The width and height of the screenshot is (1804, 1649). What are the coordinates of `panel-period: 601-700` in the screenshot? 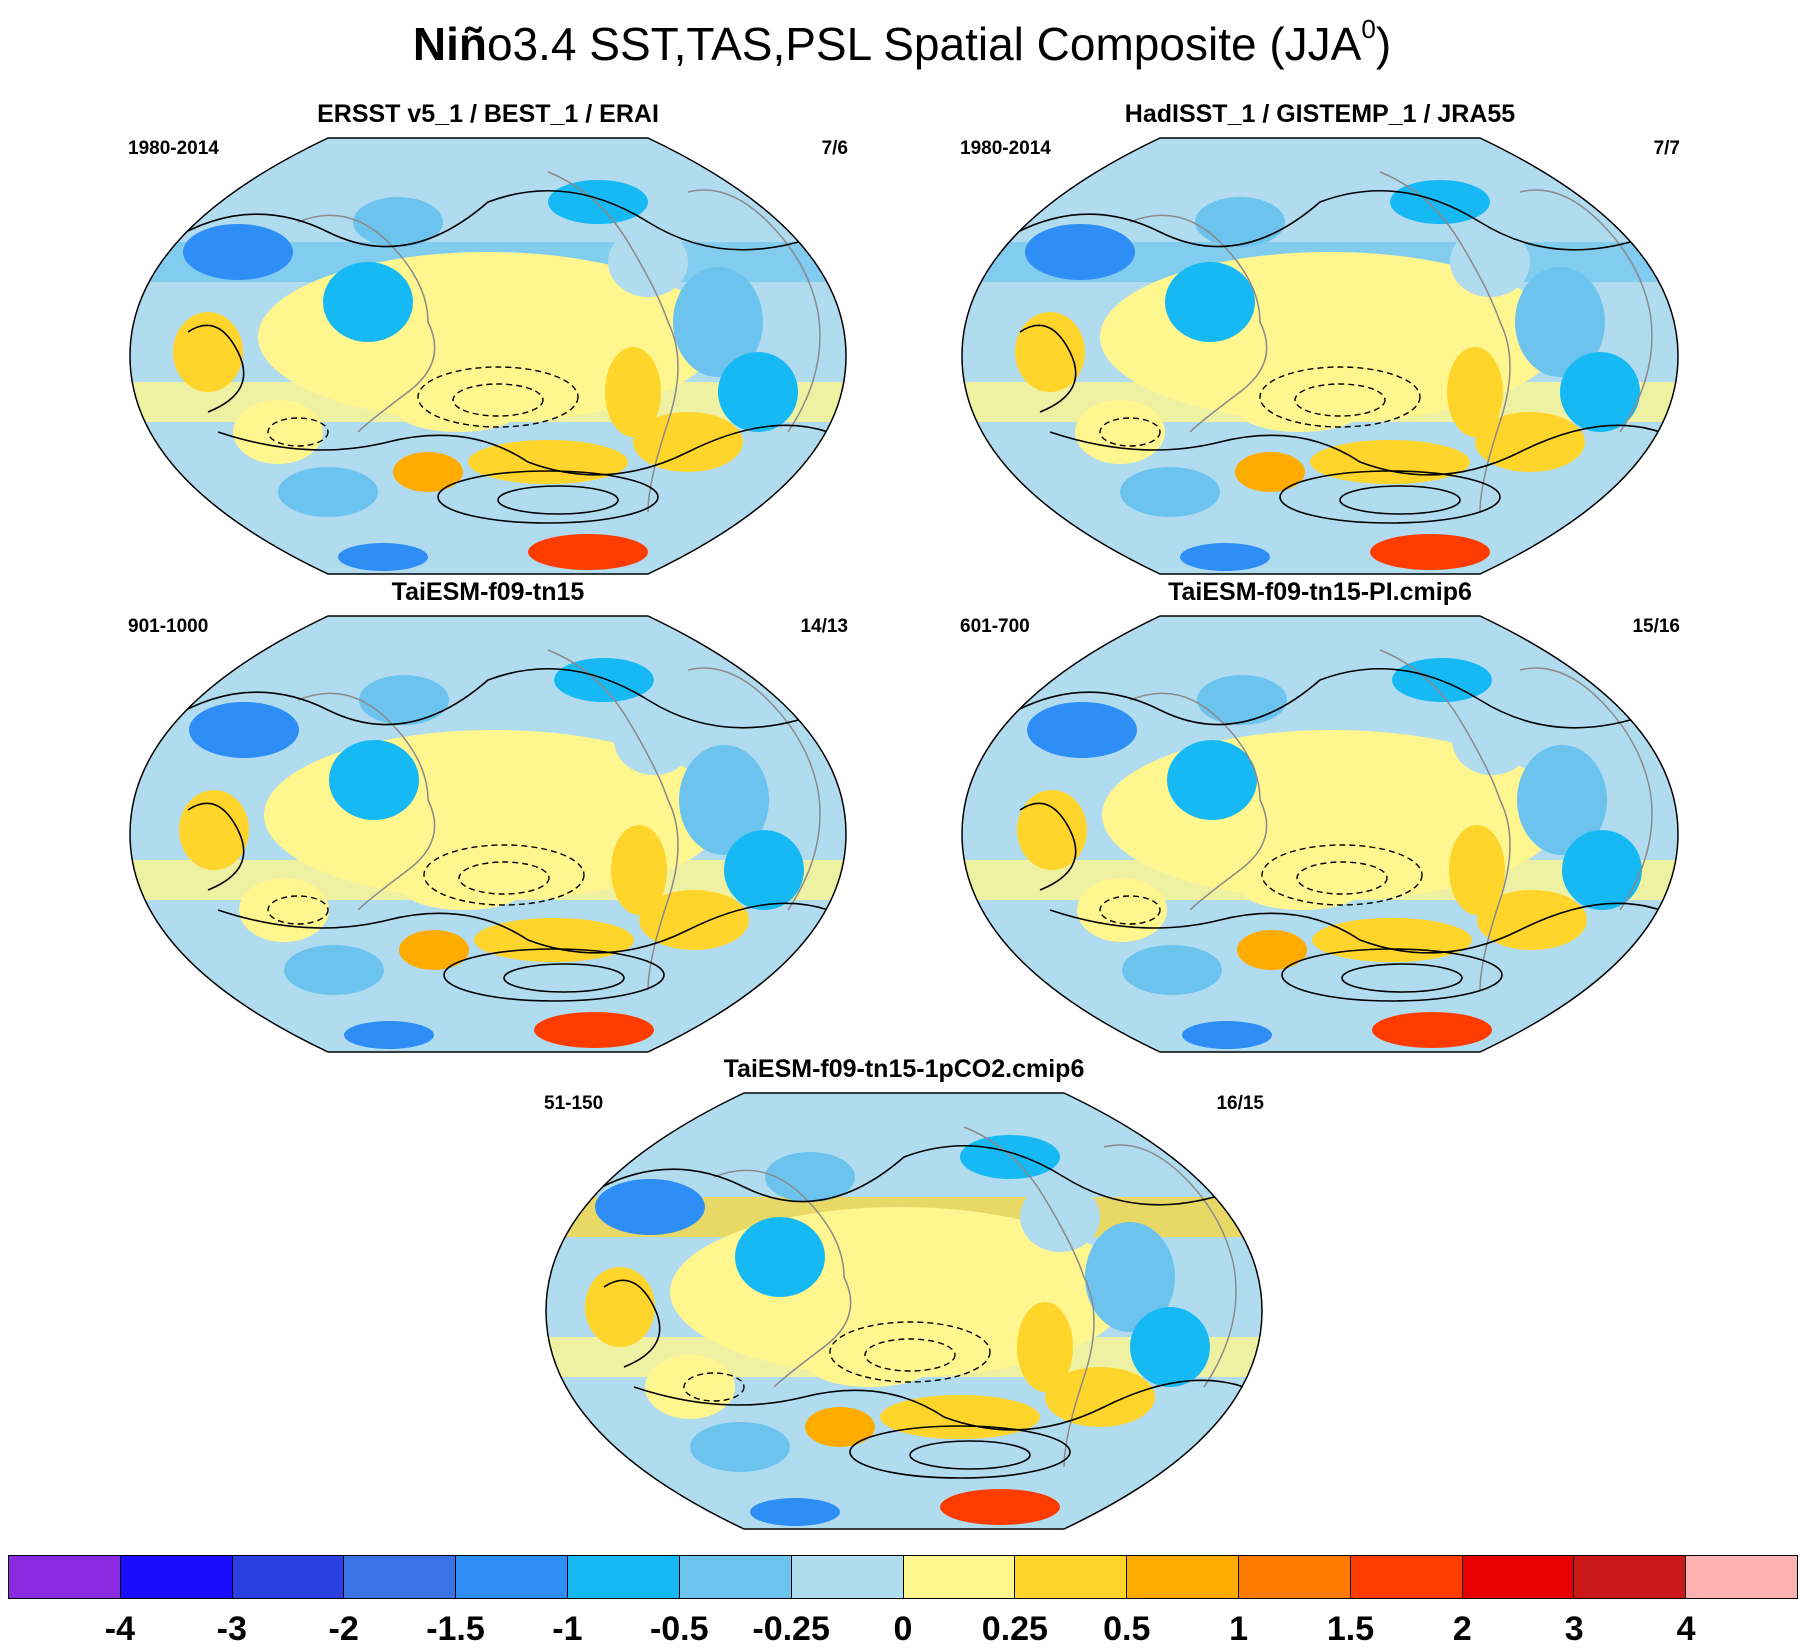 It's located at (995, 626).